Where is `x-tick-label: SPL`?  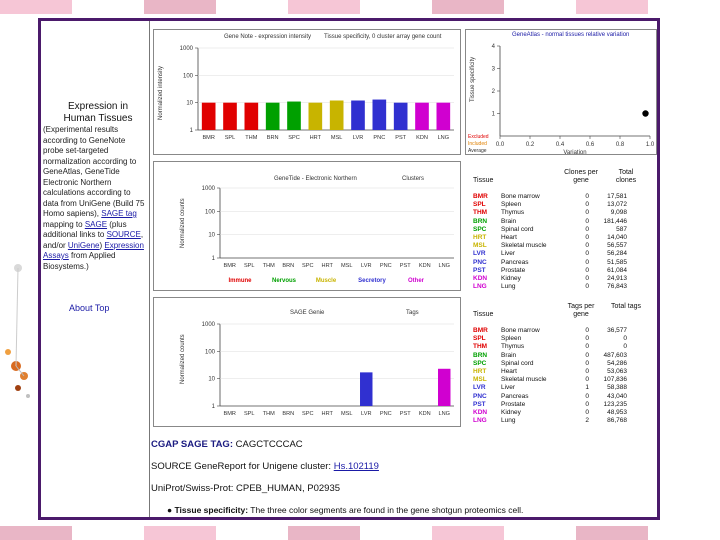
x-tick-label: SPL is located at coordinates (249, 266).